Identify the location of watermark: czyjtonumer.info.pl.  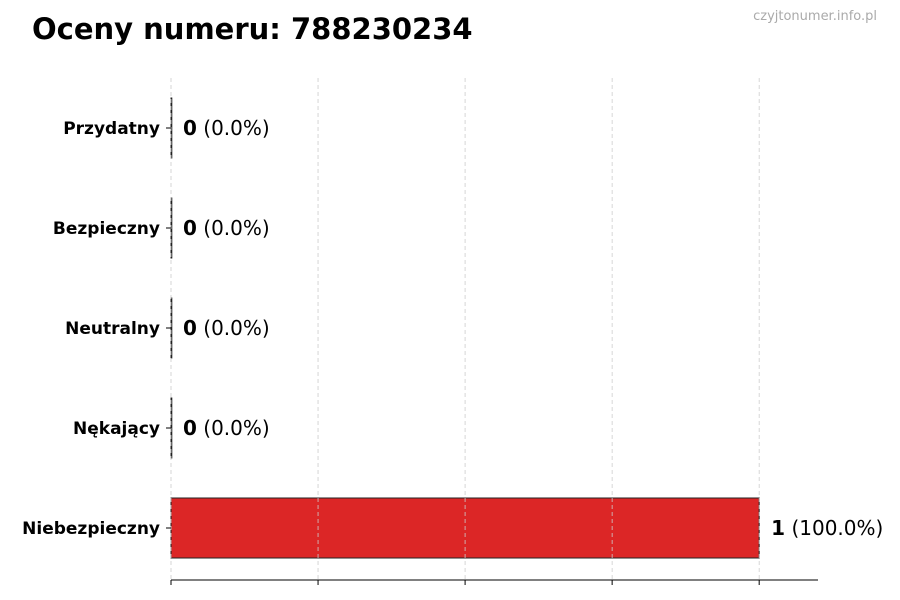
(815, 16).